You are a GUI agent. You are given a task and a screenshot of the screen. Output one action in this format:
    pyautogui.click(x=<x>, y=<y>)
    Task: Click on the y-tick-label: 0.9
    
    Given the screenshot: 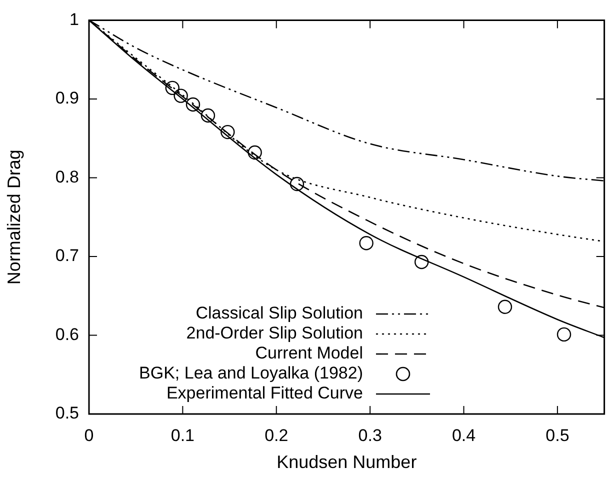 What is the action you would take?
    pyautogui.click(x=67, y=98)
    